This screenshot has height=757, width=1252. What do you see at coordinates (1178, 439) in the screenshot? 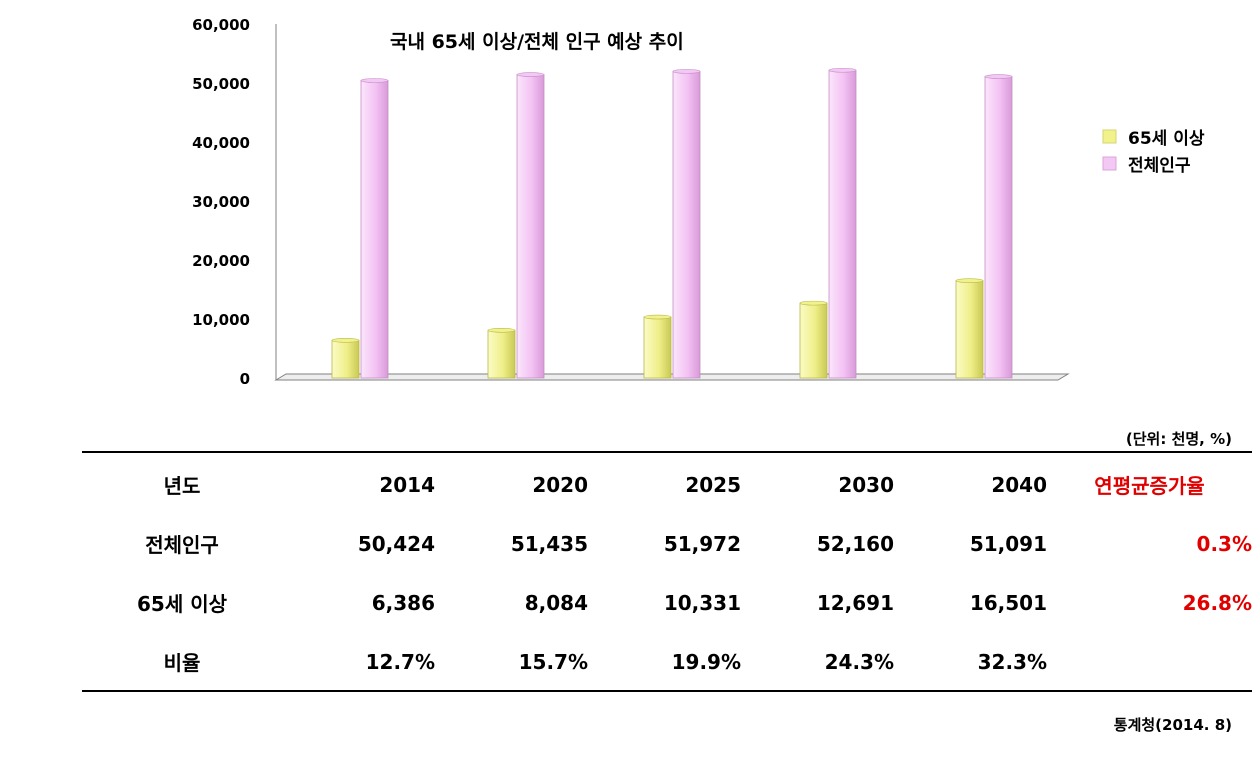
I see `unit-note: (단위: 천명, %)` at bounding box center [1178, 439].